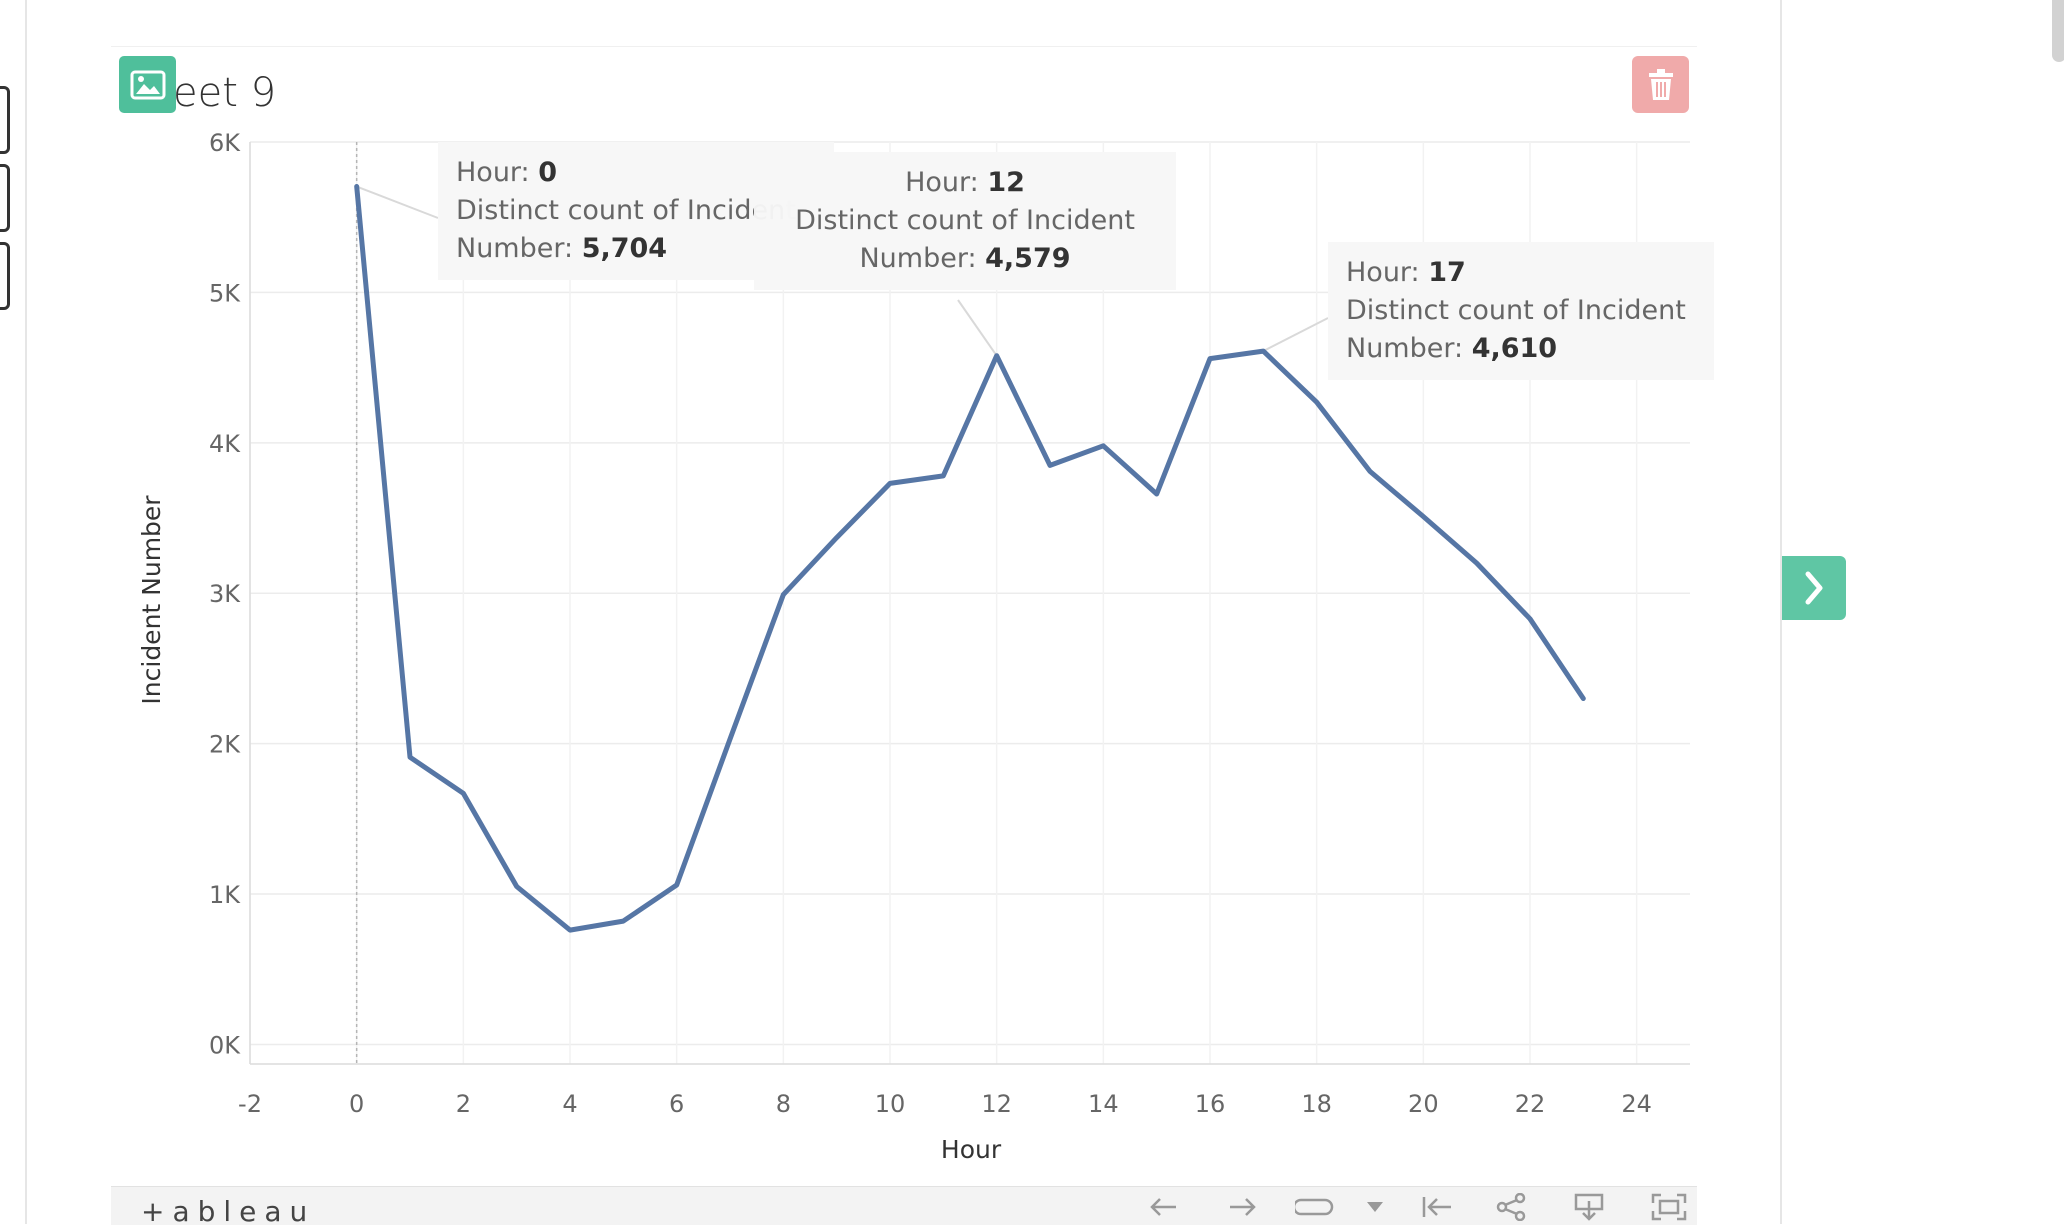 This screenshot has height=1228, width=2064. I want to click on x-tick-label: 10, so click(890, 1104).